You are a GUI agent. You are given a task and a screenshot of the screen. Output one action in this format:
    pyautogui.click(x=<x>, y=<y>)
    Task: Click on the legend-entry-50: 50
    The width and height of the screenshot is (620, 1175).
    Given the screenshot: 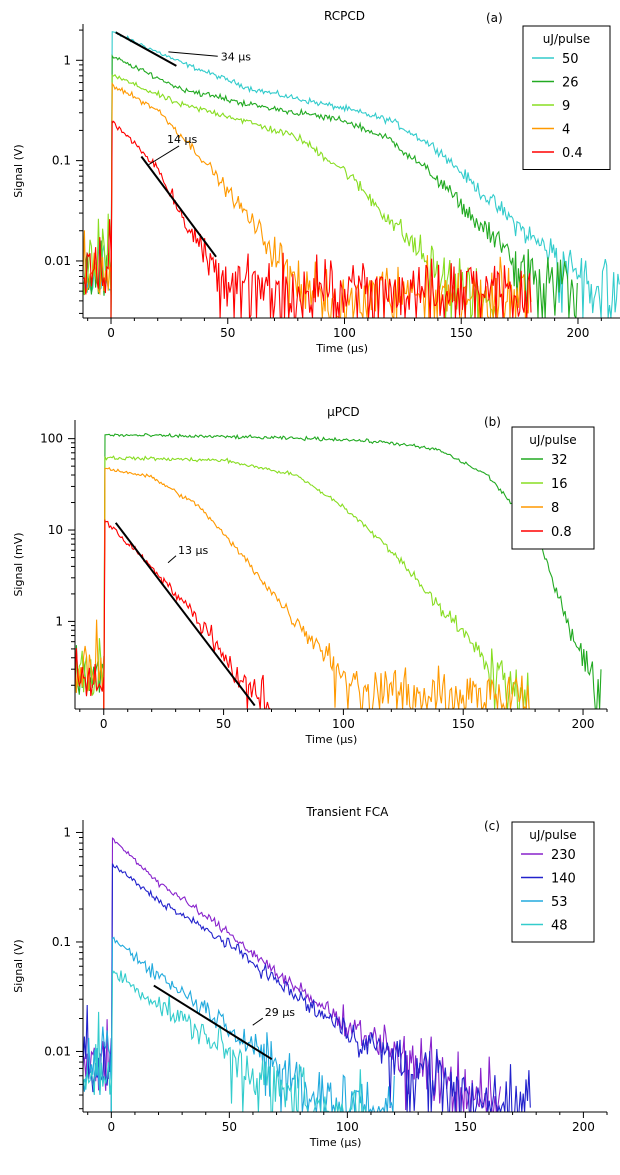 What is the action you would take?
    pyautogui.click(x=570, y=59)
    